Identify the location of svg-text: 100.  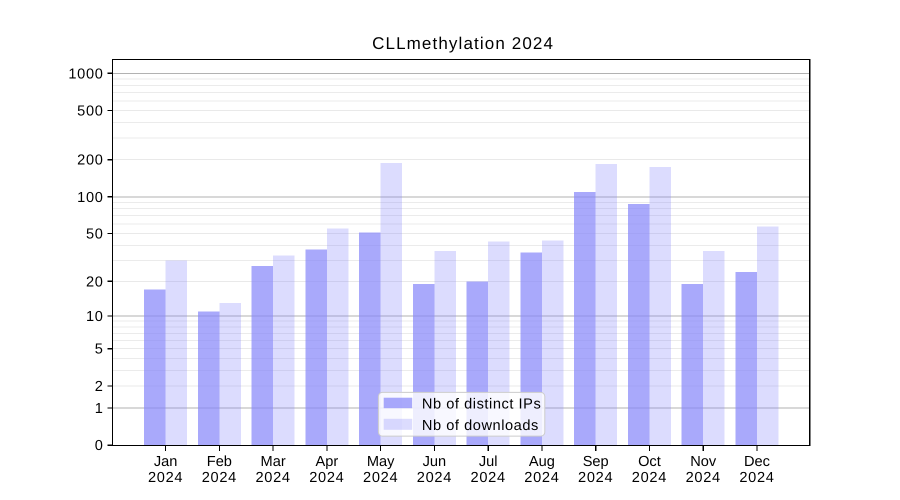
(90, 198).